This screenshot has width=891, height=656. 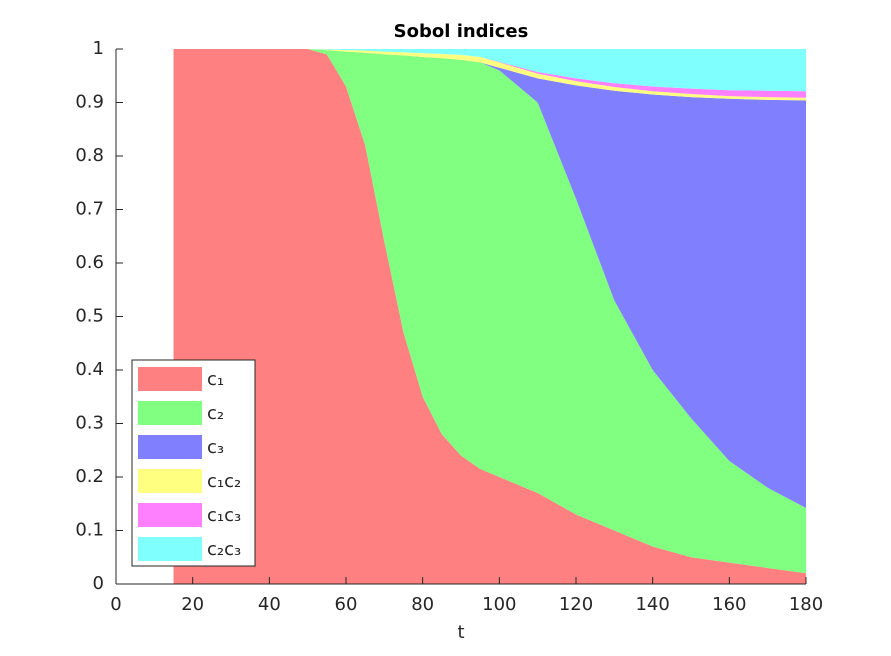 I want to click on y-tick-label: 0.3, so click(x=89, y=423).